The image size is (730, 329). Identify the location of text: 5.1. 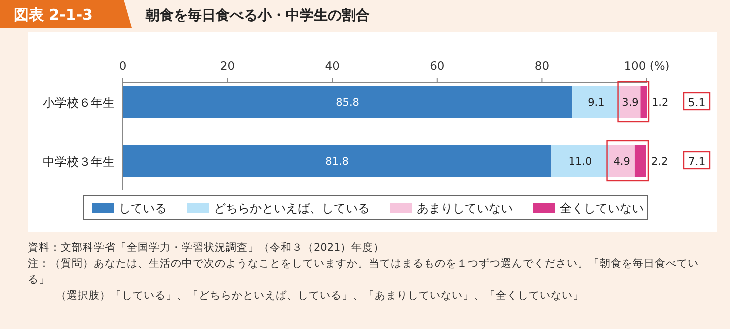
(697, 103).